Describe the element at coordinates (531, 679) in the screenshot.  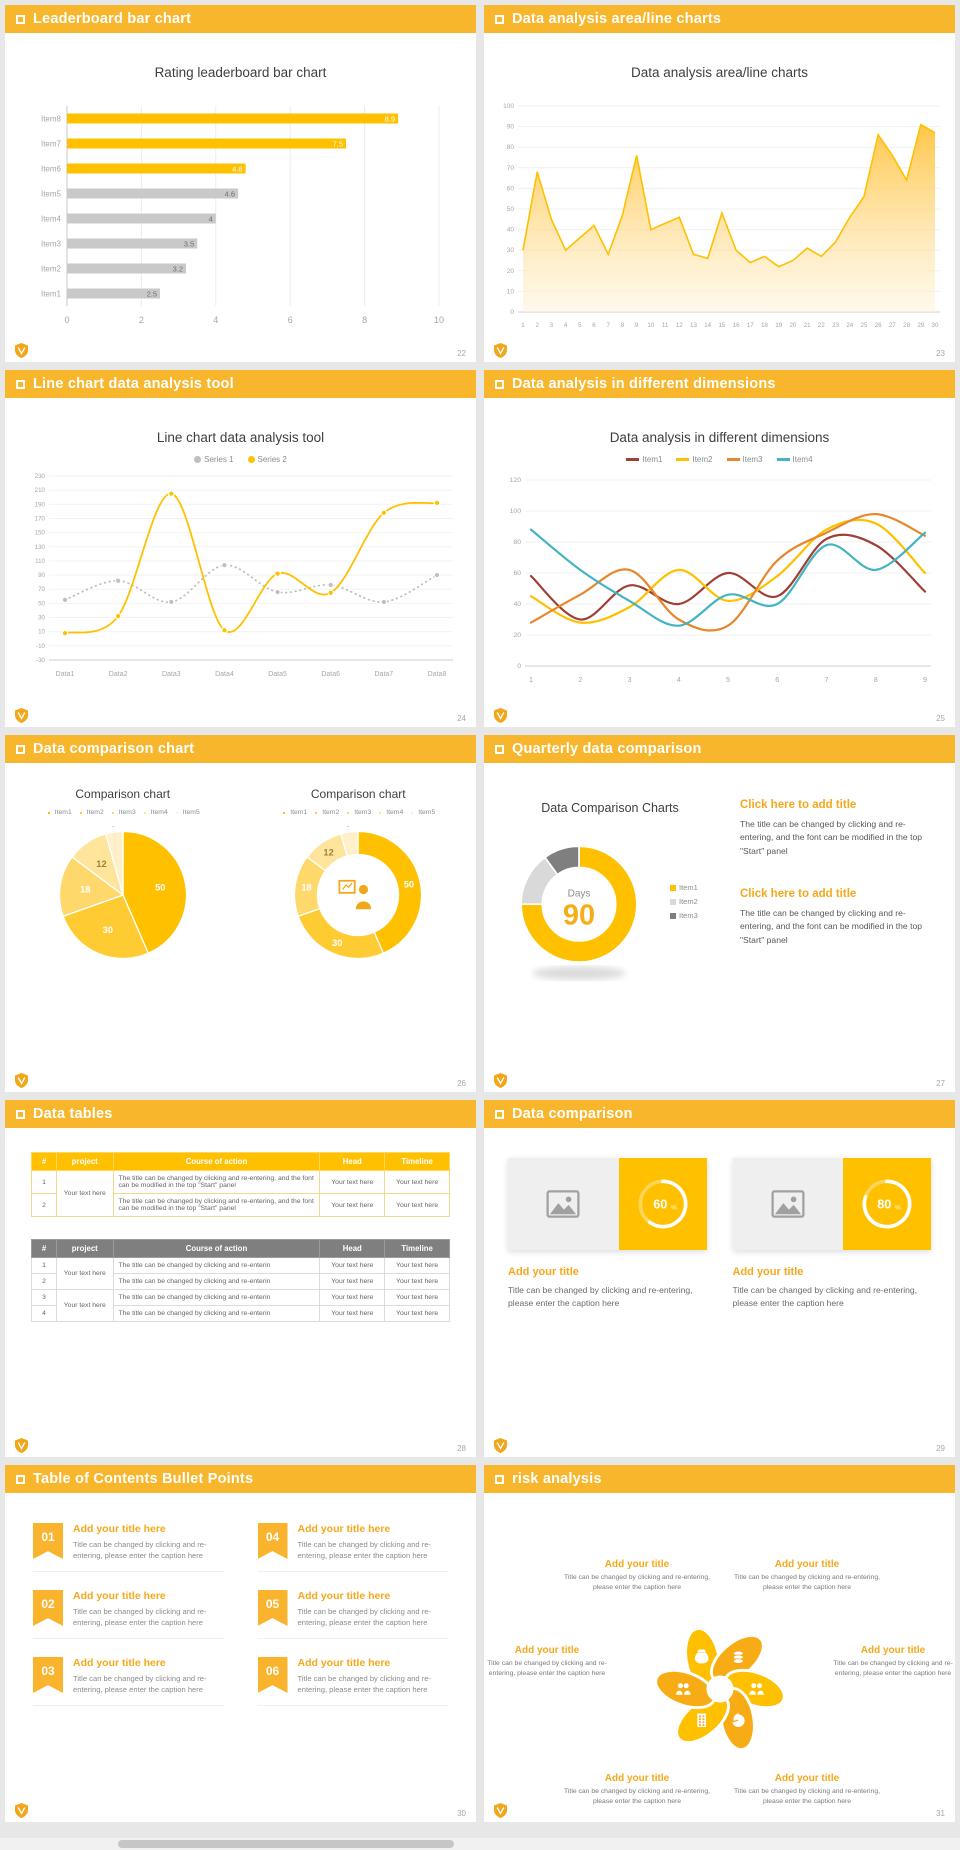
I see `svg-text: 1` at that location.